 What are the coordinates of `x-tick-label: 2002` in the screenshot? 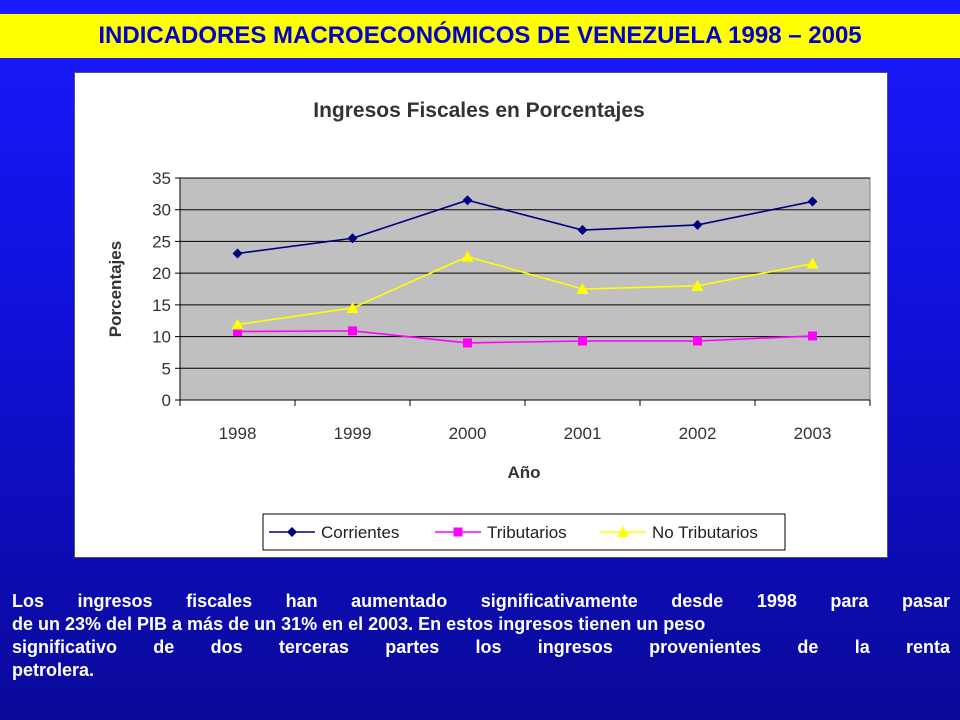 It's located at (698, 433).